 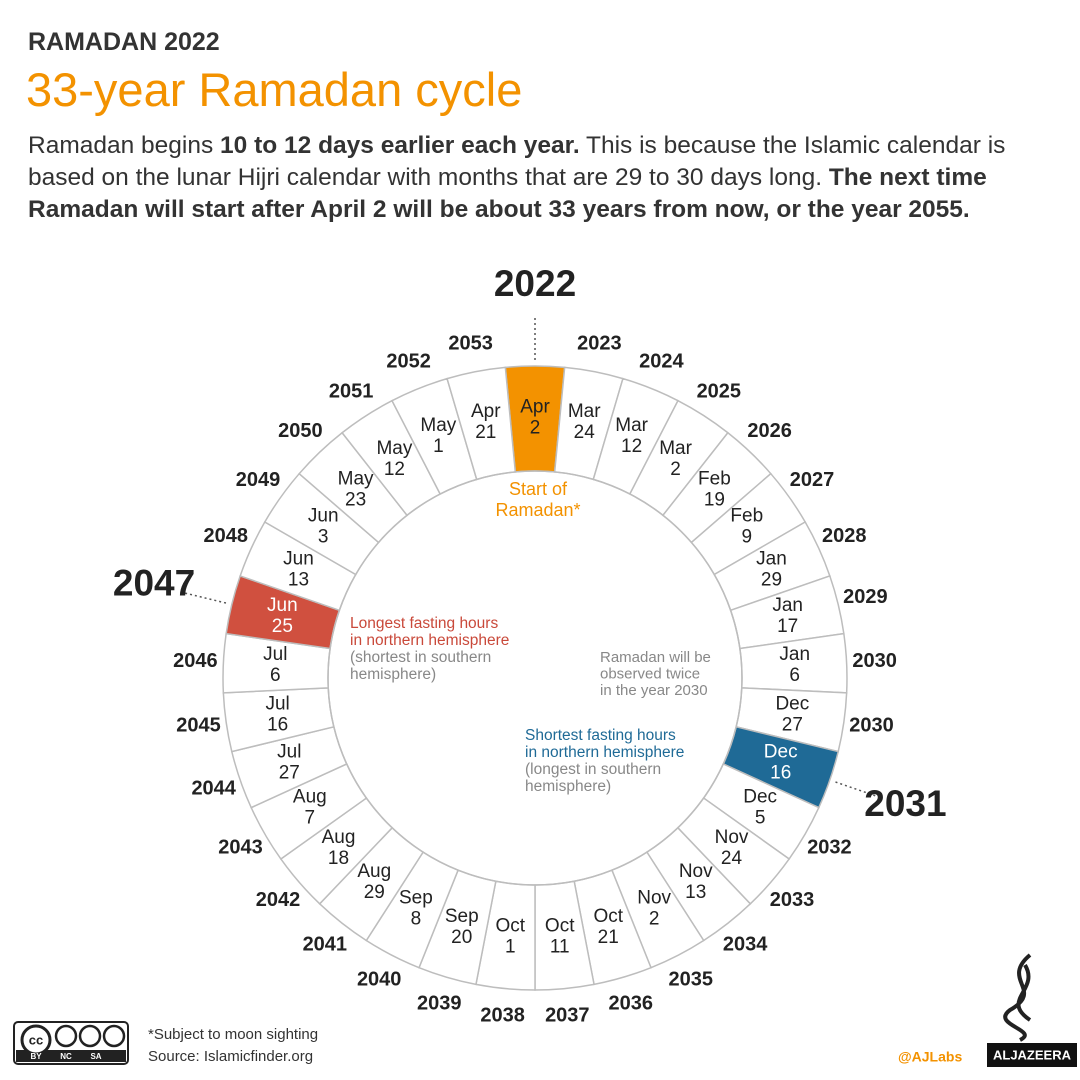 What do you see at coordinates (124, 42) in the screenshot?
I see `kicker: RAMADAN 2022` at bounding box center [124, 42].